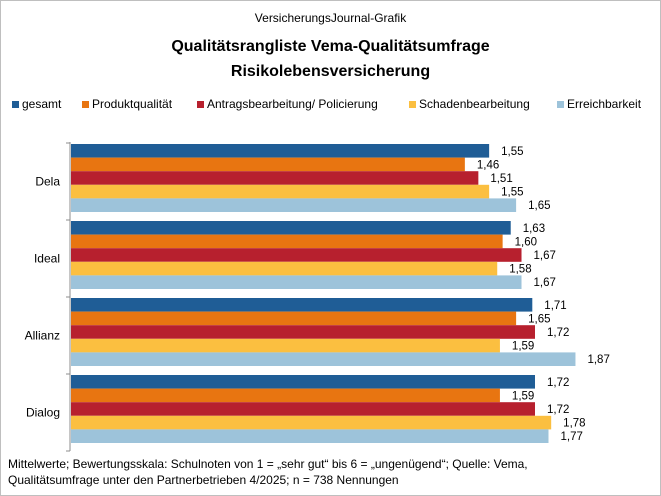 Image resolution: width=661 pixels, height=496 pixels. Describe the element at coordinates (47, 259) in the screenshot. I see `category-label-ideal: Ideal` at that location.